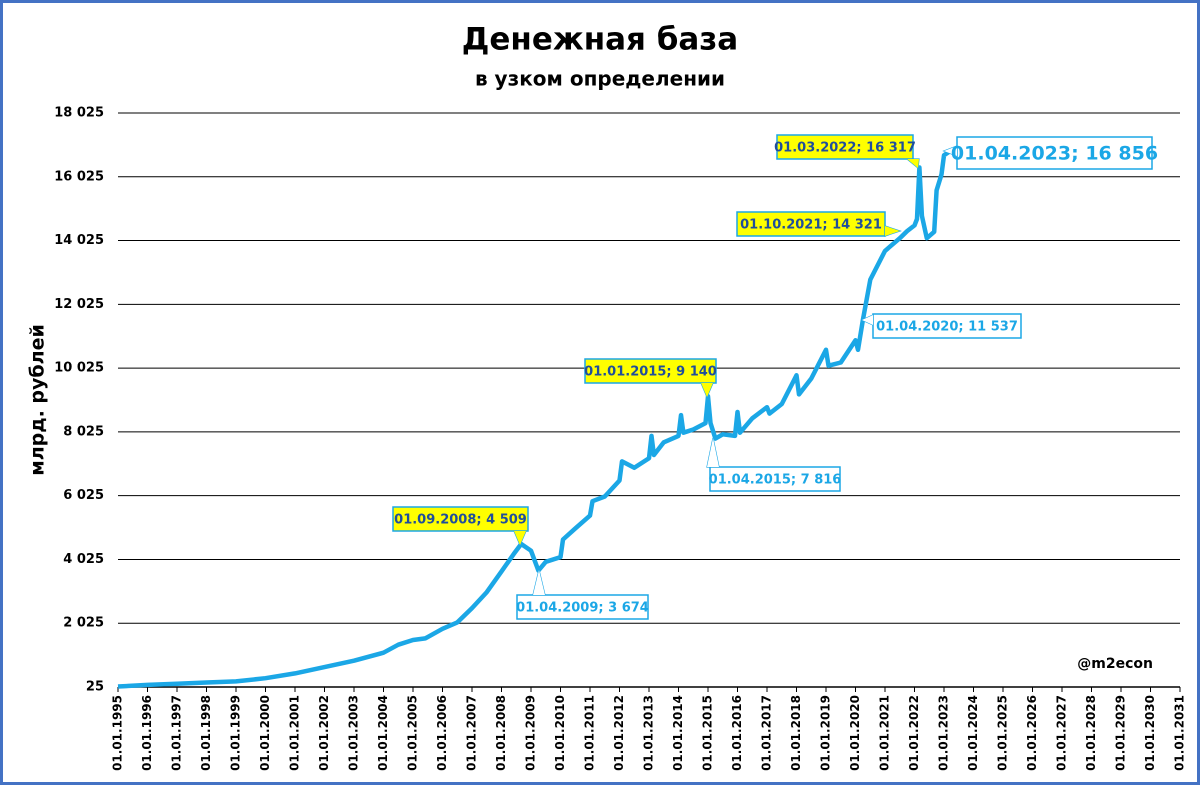 The height and width of the screenshot is (785, 1200). Describe the element at coordinates (973, 733) in the screenshot. I see `x-tick-label: 01.01.2024` at that location.